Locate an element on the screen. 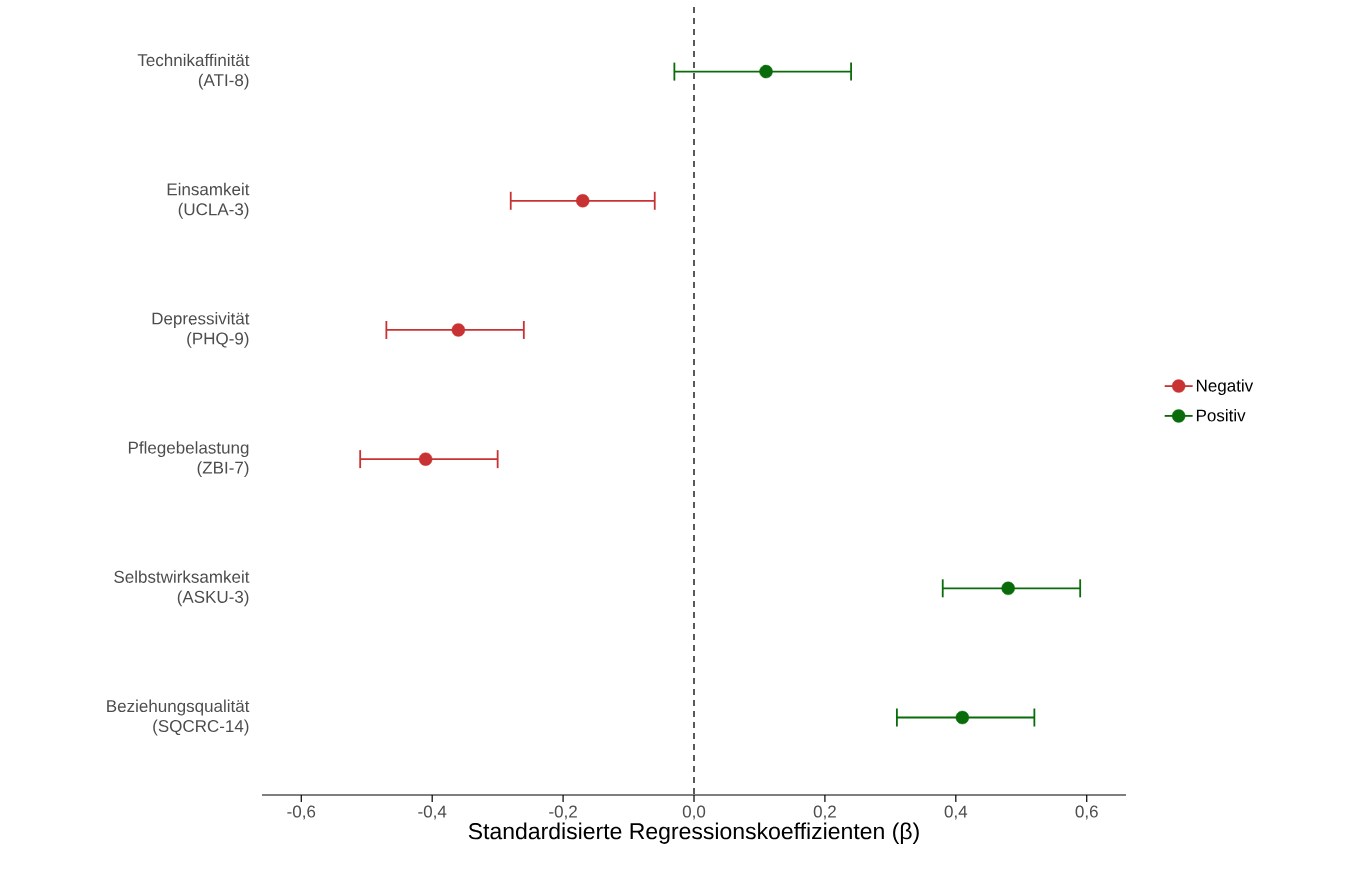 Image resolution: width=1358 pixels, height=887 pixels. legend-label: Positiv is located at coordinates (1221, 415).